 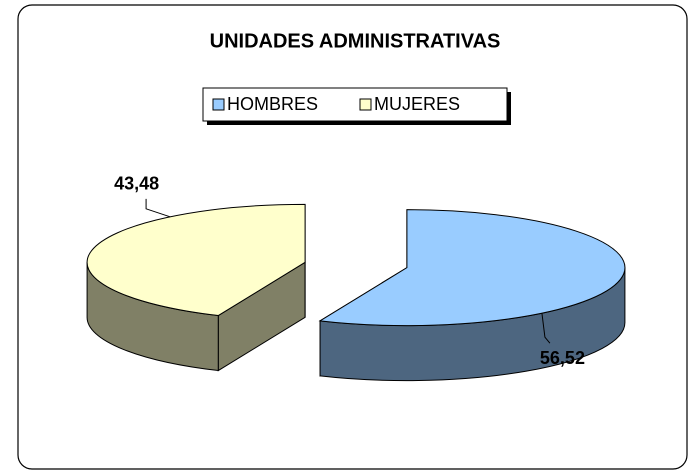 What do you see at coordinates (562, 358) in the screenshot?
I see `data-label: 56,52` at bounding box center [562, 358].